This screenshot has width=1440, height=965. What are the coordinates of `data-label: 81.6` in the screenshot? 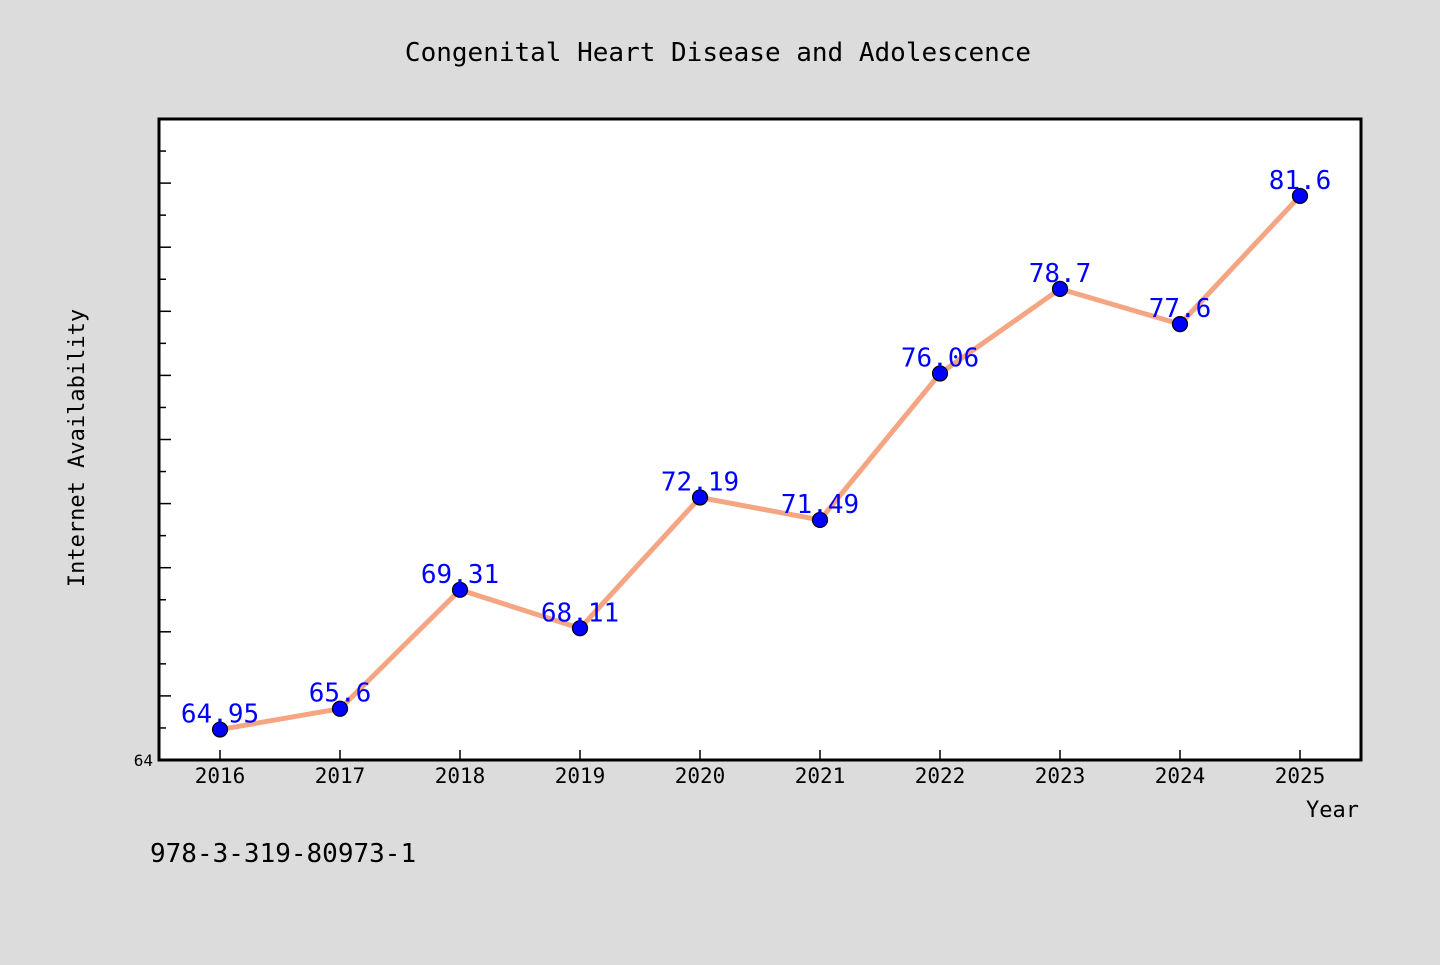 It's located at (1300, 181).